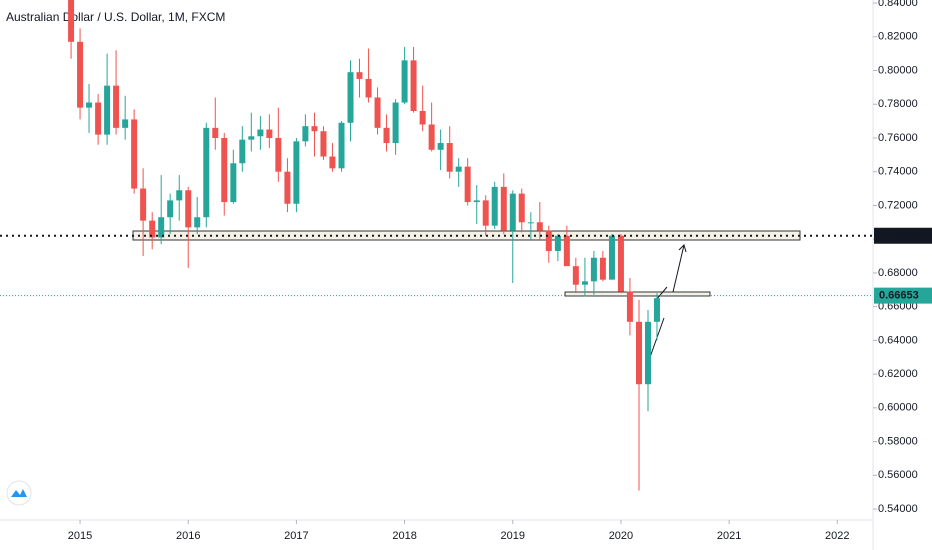 The width and height of the screenshot is (932, 550). Describe the element at coordinates (898, 37) in the screenshot. I see `y-tick-label: 0.82000` at that location.